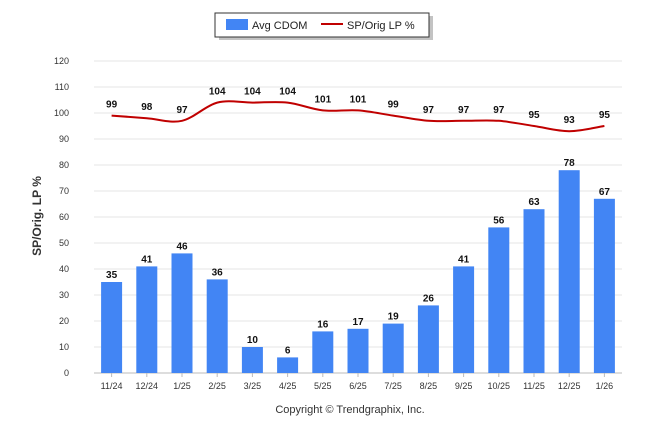  What do you see at coordinates (147, 107) in the screenshot?
I see `line-data-label: 98` at bounding box center [147, 107].